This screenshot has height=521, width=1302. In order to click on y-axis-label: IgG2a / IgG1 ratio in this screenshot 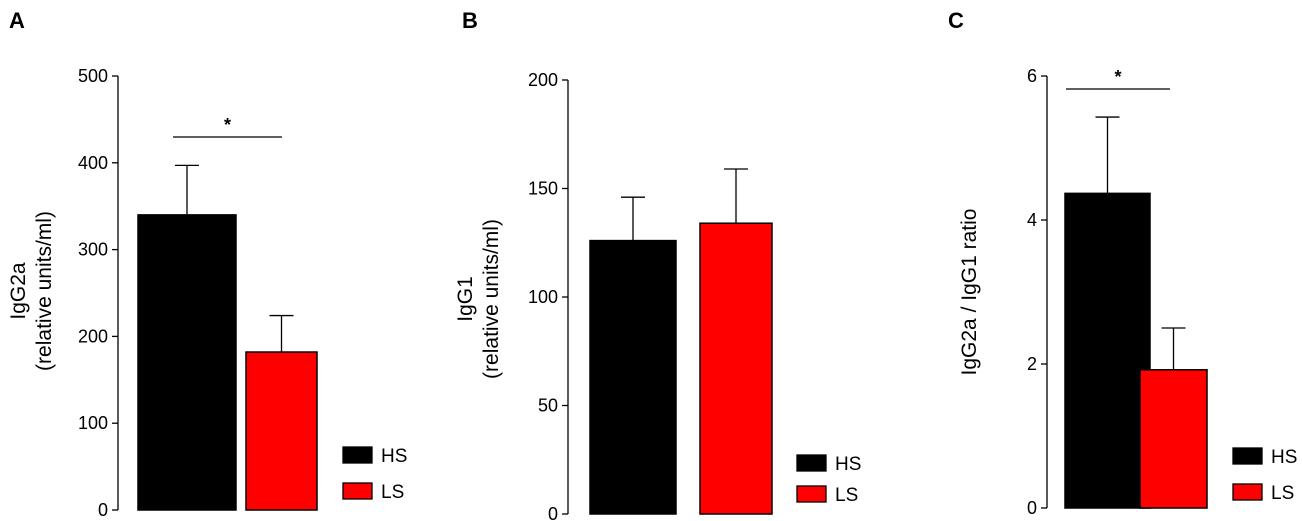, I will do `click(969, 292)`.